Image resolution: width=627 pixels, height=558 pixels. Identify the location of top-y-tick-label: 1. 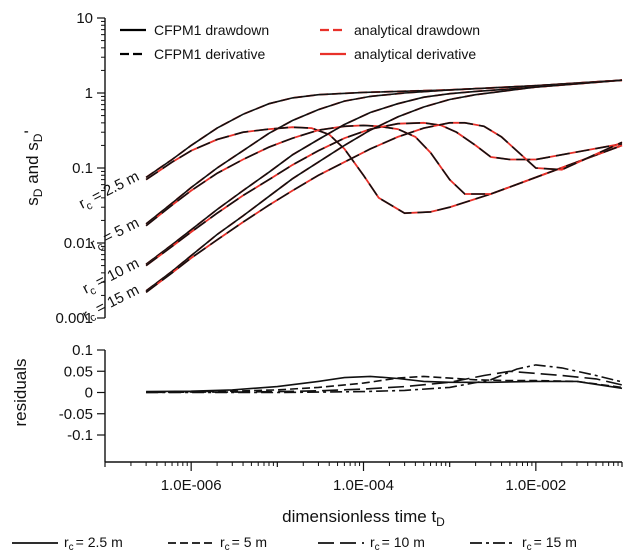
(89, 93).